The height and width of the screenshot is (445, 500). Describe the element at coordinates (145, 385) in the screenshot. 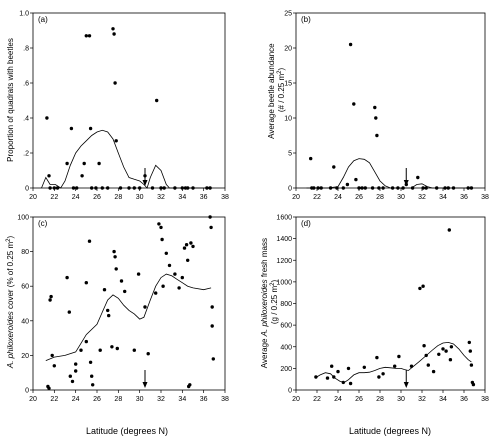

I see `panel-c-arrow-head` at that location.